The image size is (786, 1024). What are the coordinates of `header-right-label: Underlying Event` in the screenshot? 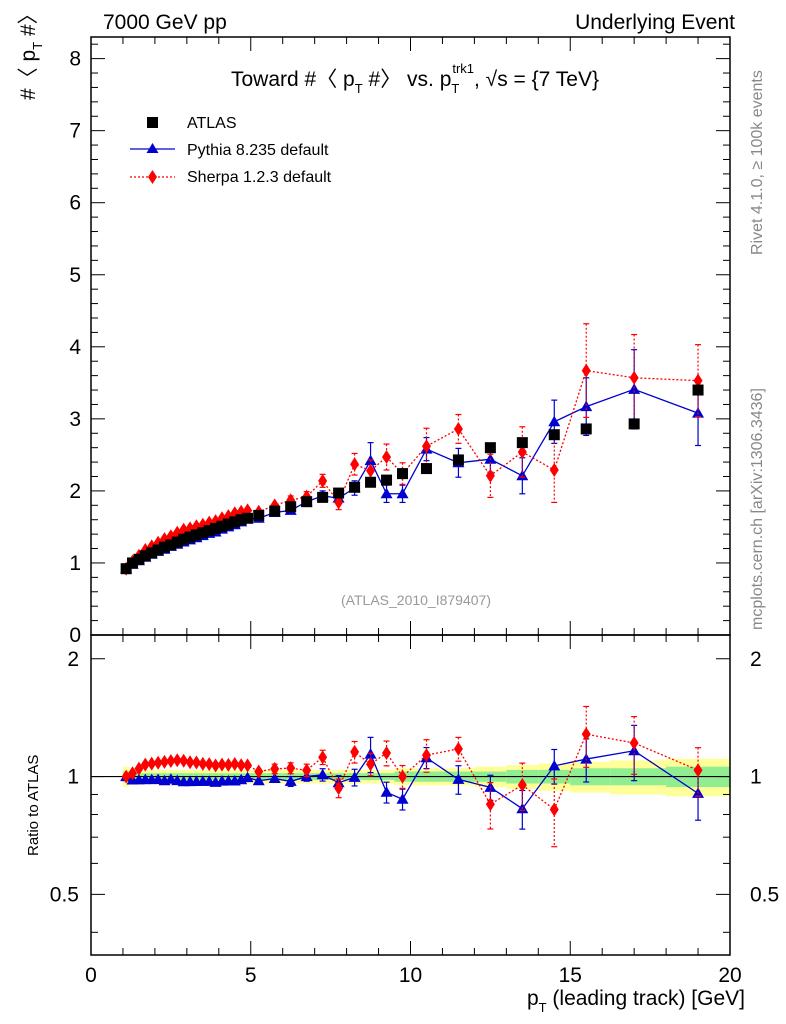 It's located at (655, 22).